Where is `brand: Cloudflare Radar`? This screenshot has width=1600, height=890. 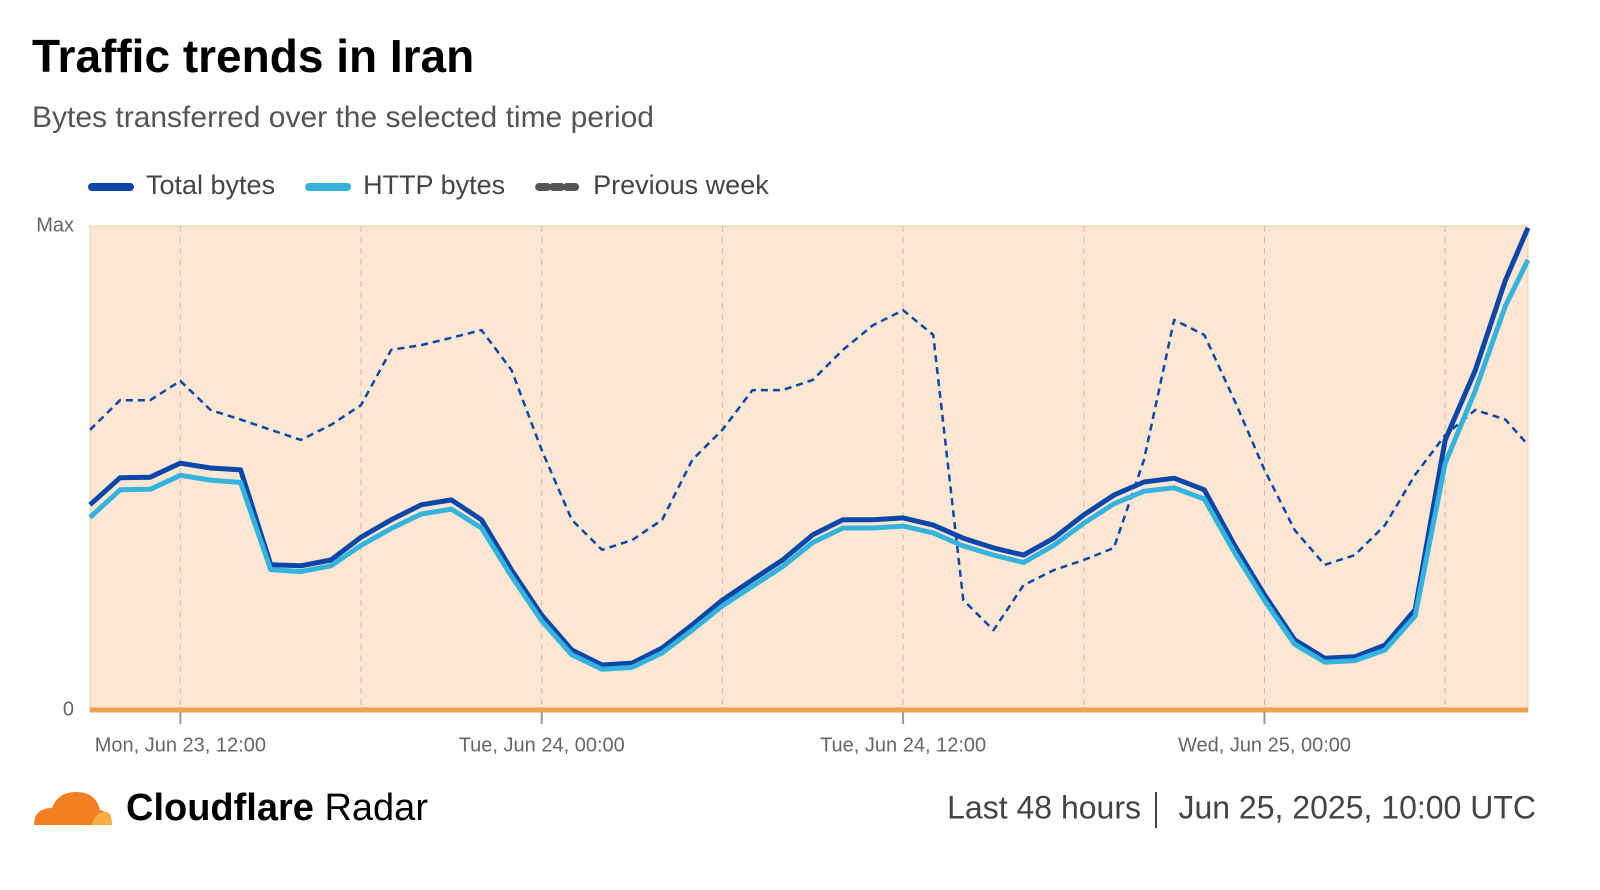 brand: Cloudflare Radar is located at coordinates (277, 808).